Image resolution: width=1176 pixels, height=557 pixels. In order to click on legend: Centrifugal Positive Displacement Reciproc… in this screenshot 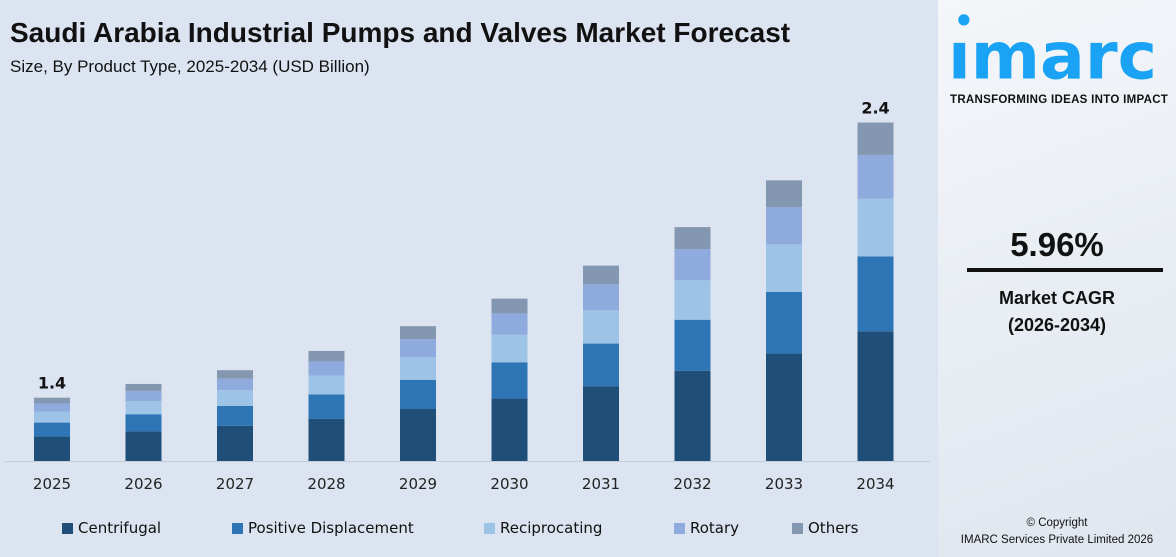, I will do `click(477, 528)`.